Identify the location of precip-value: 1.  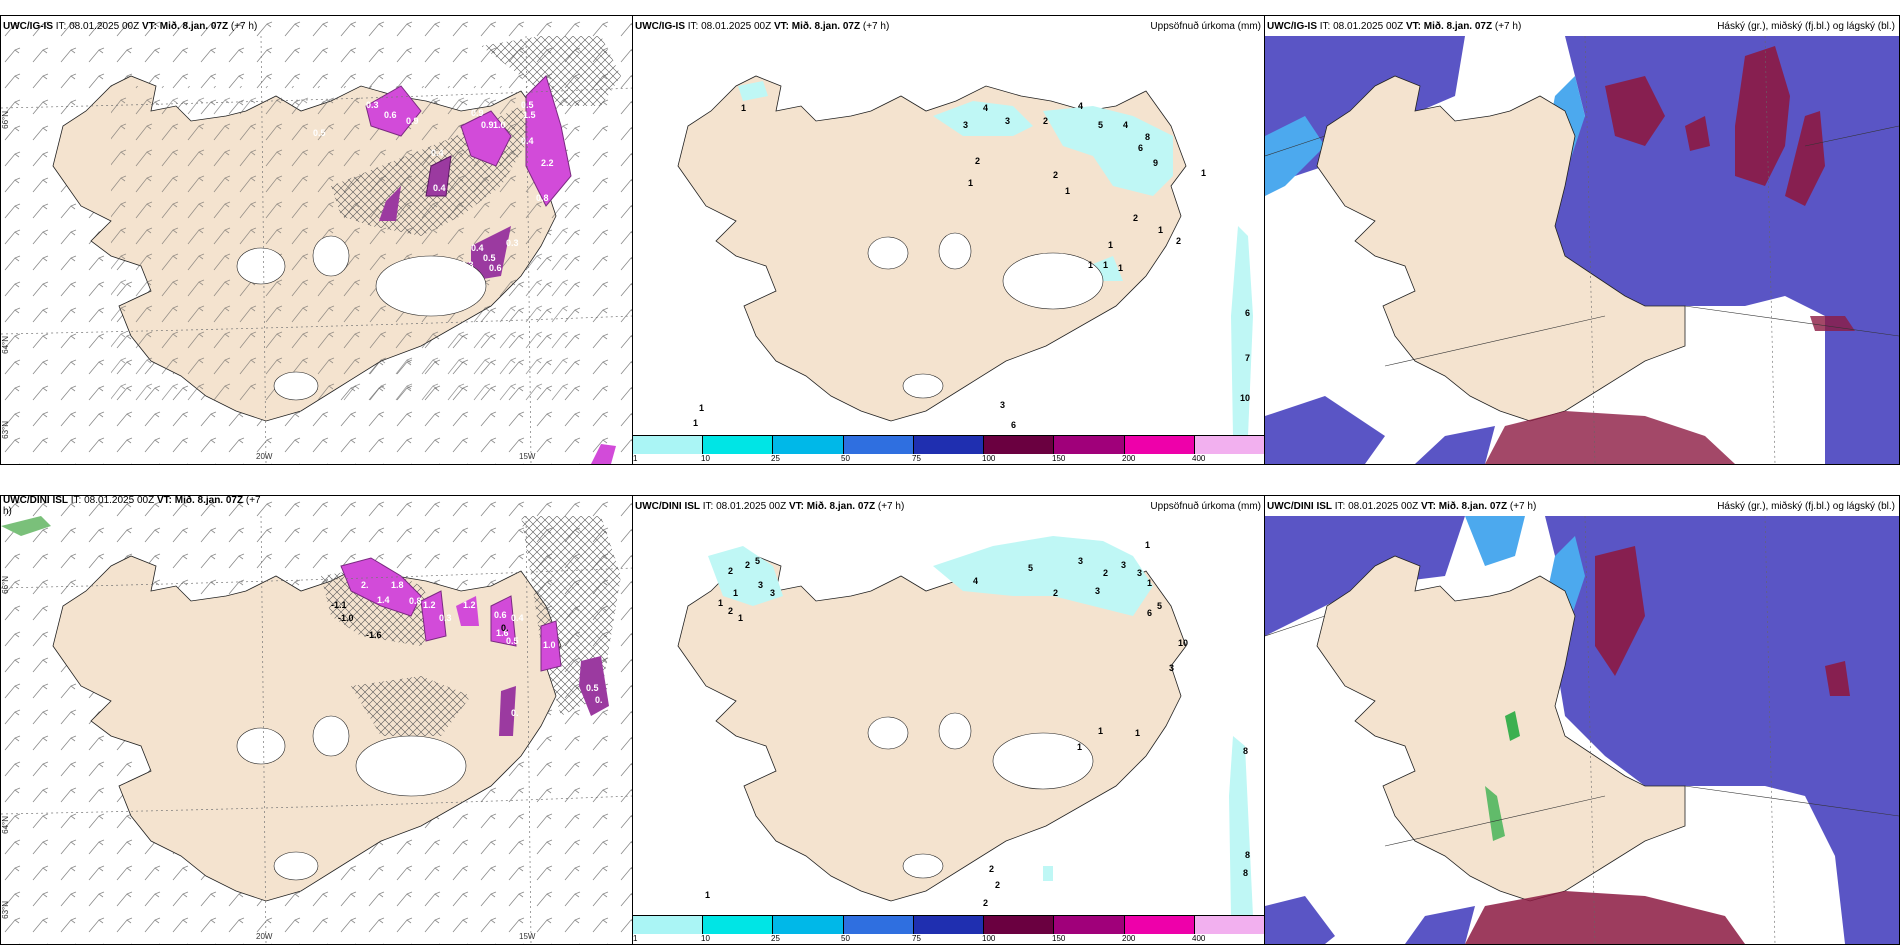
(743, 108).